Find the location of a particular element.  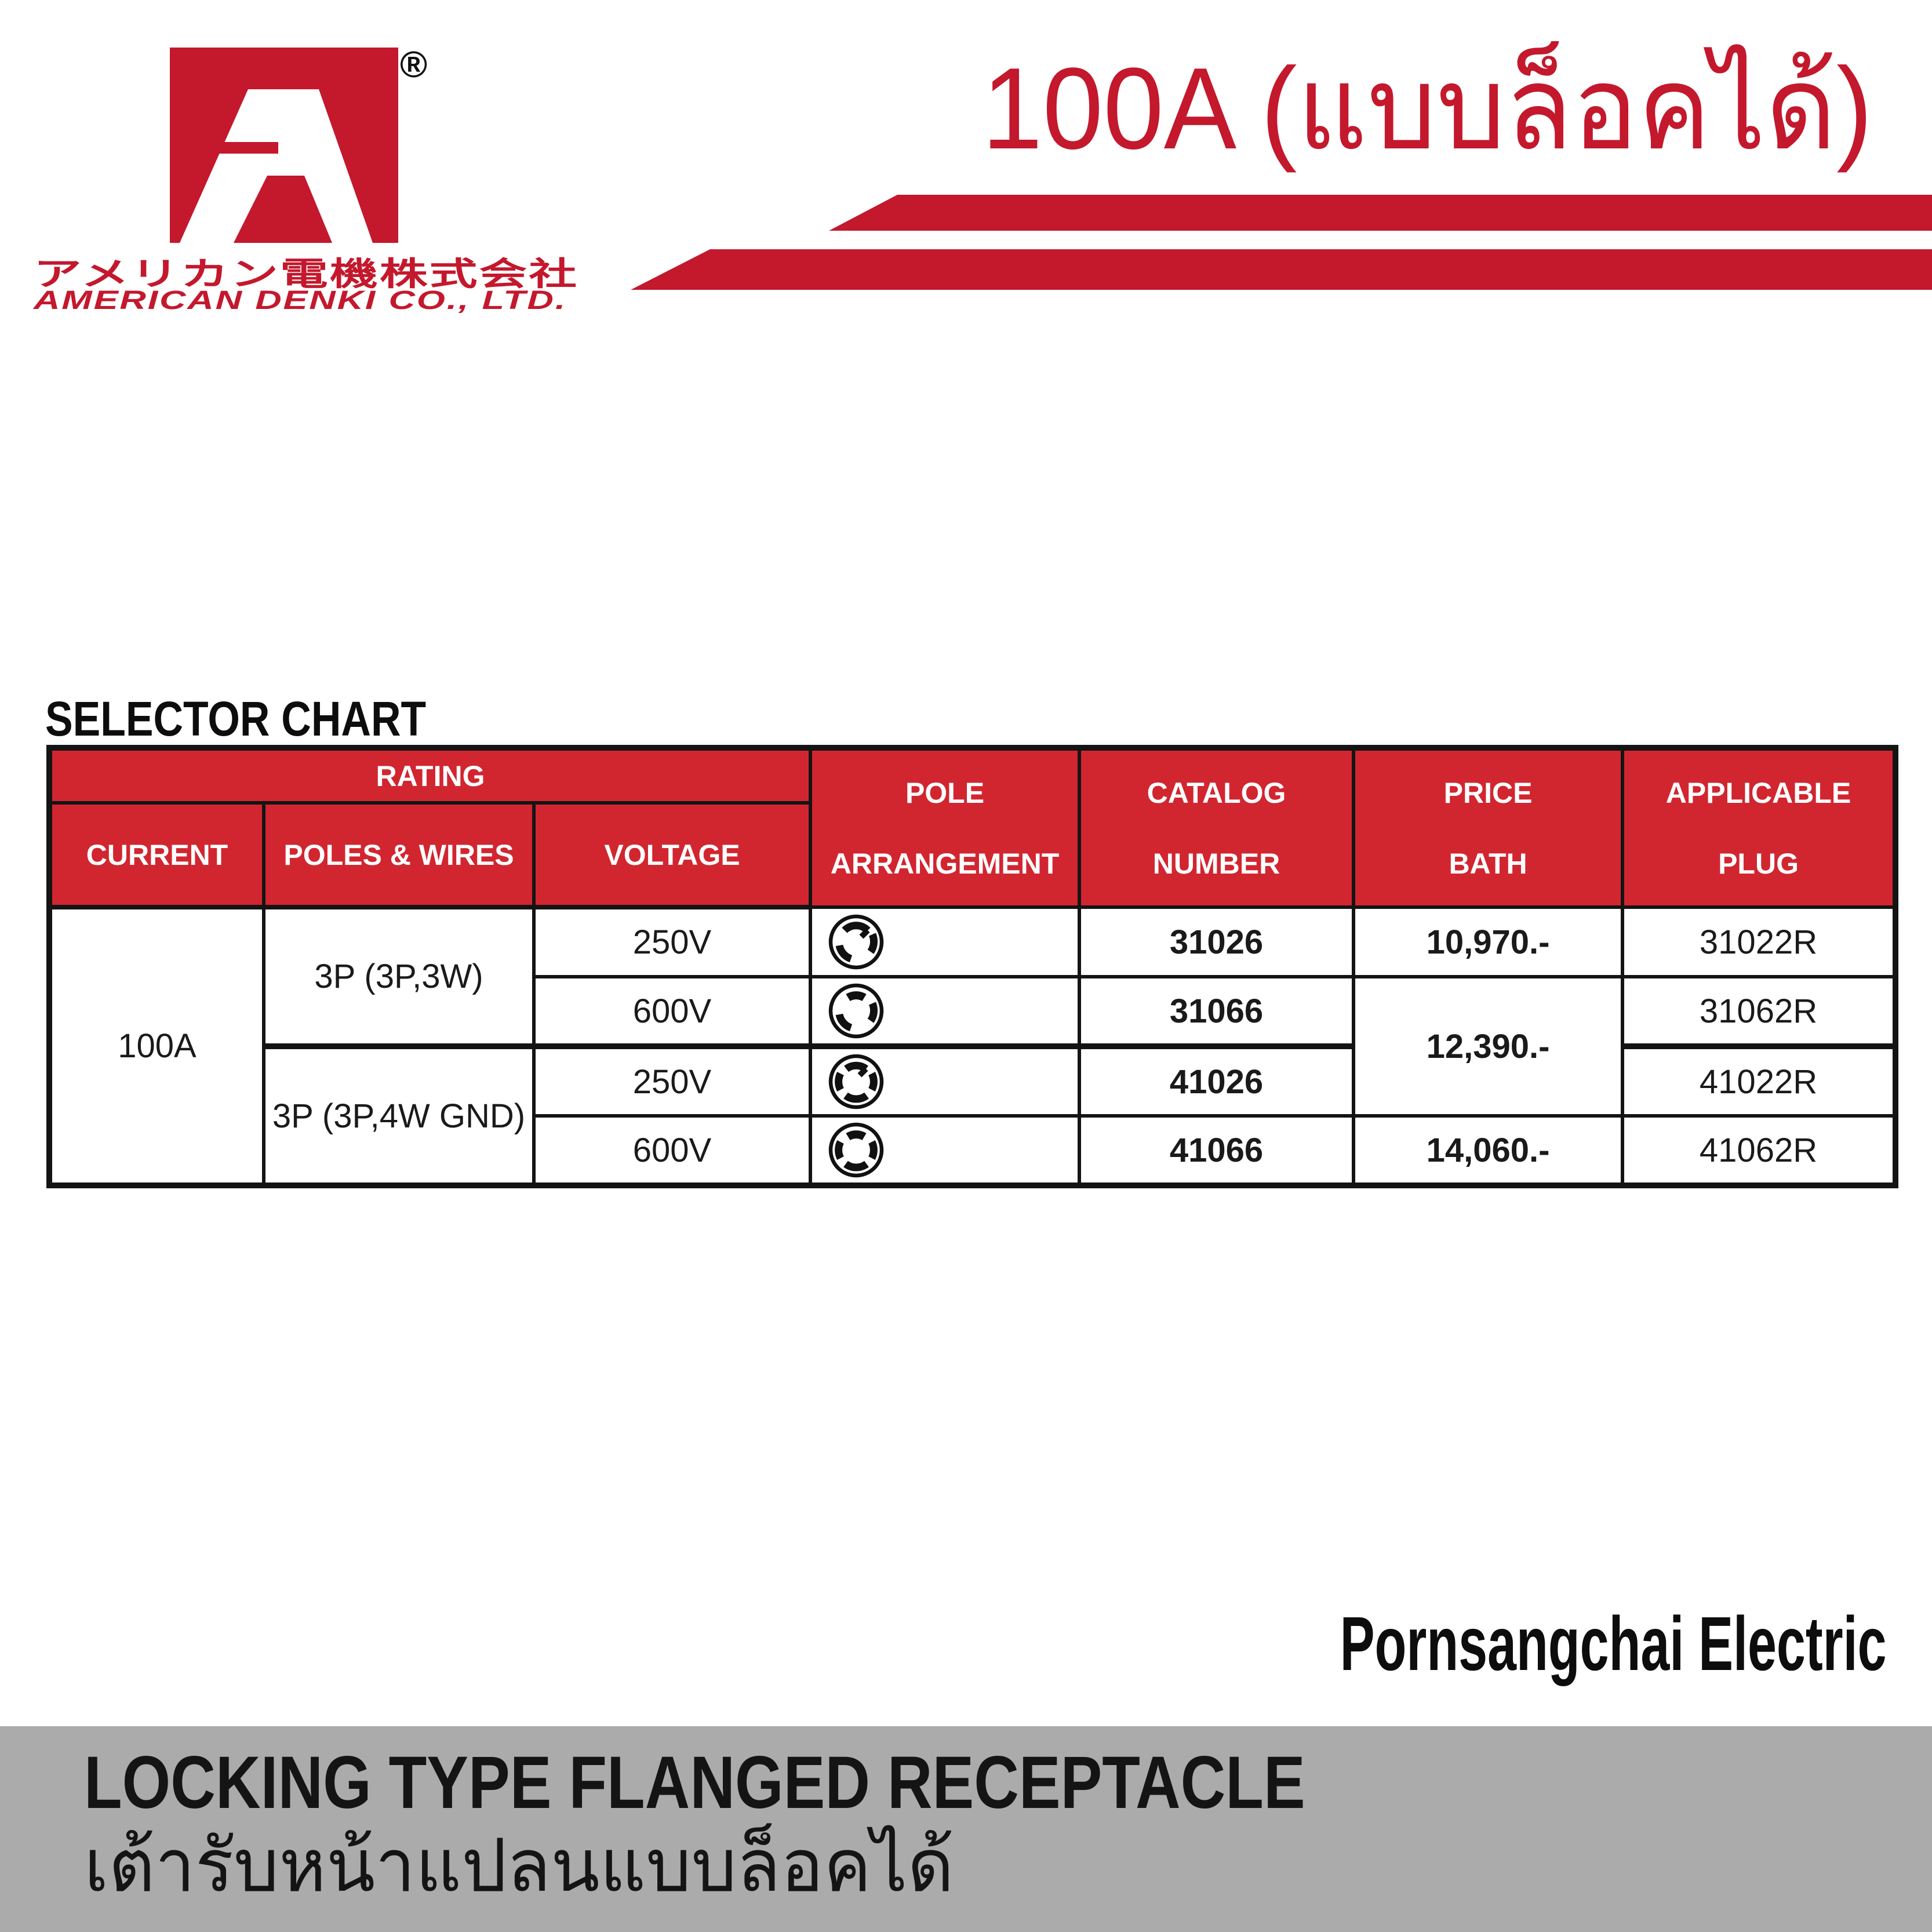

applicable-plug-cell: 31062R is located at coordinates (1759, 1011).